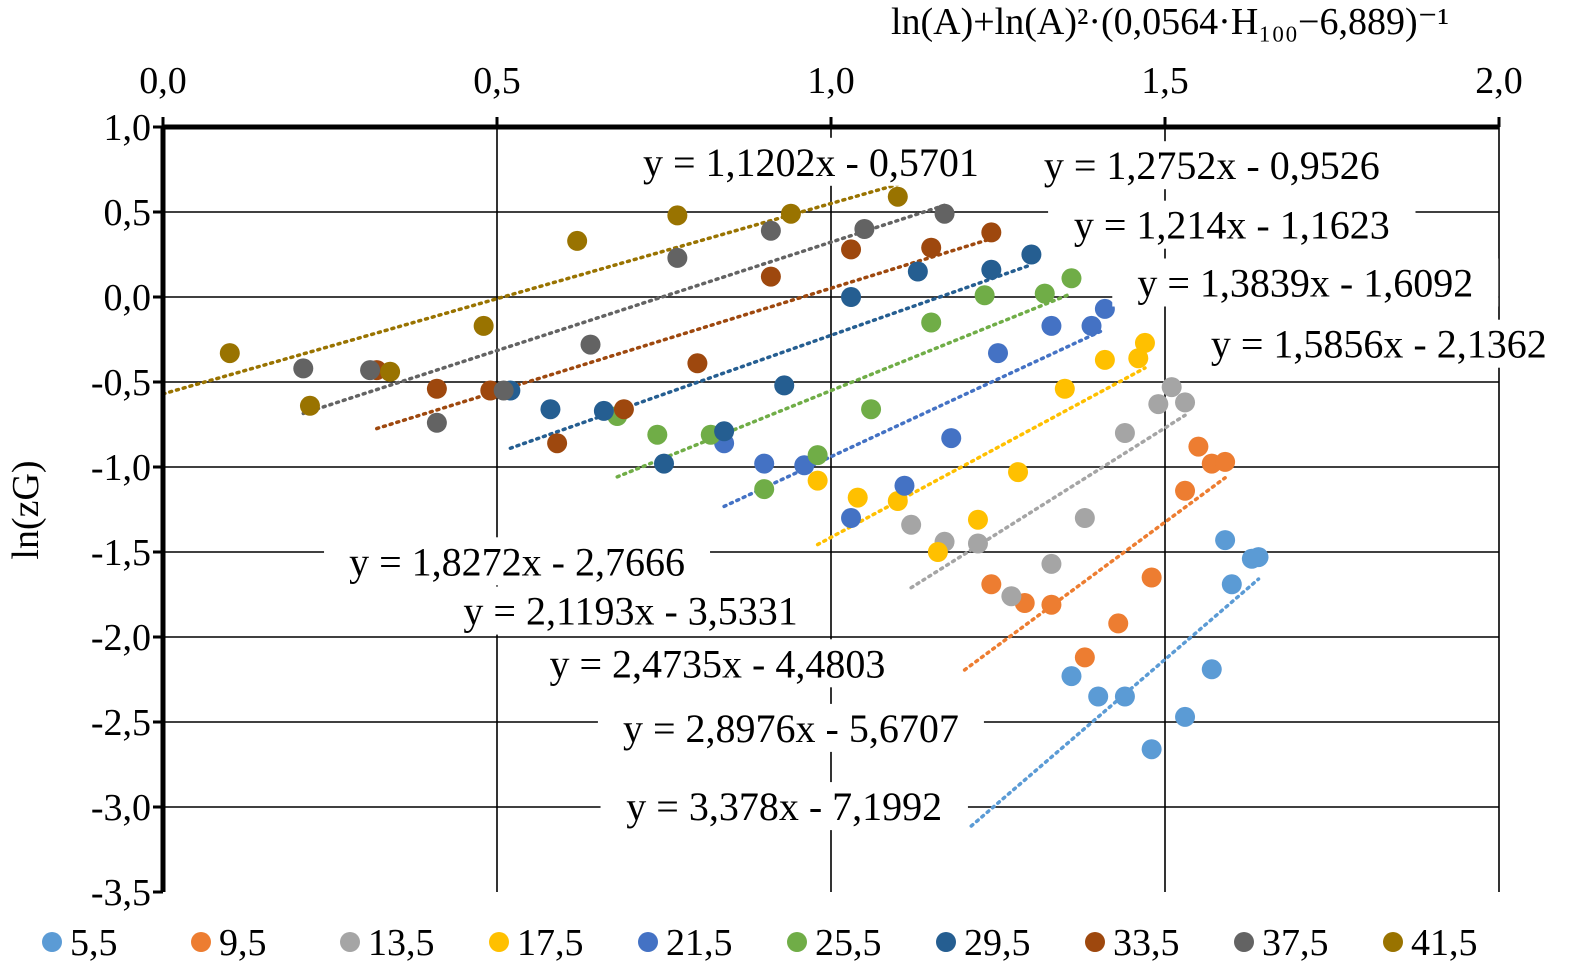  Describe the element at coordinates (94, 943) in the screenshot. I see `legend-label: 5,5` at that location.